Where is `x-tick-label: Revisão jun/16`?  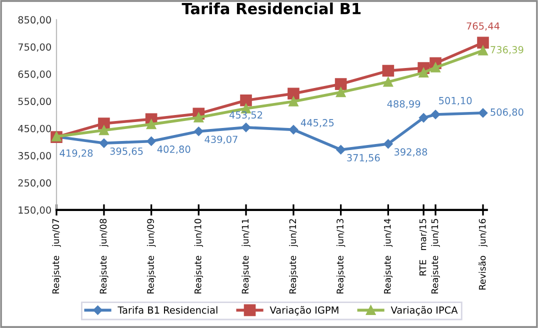 x-tick-label: Revisão jun/16 is located at coordinates (483, 254).